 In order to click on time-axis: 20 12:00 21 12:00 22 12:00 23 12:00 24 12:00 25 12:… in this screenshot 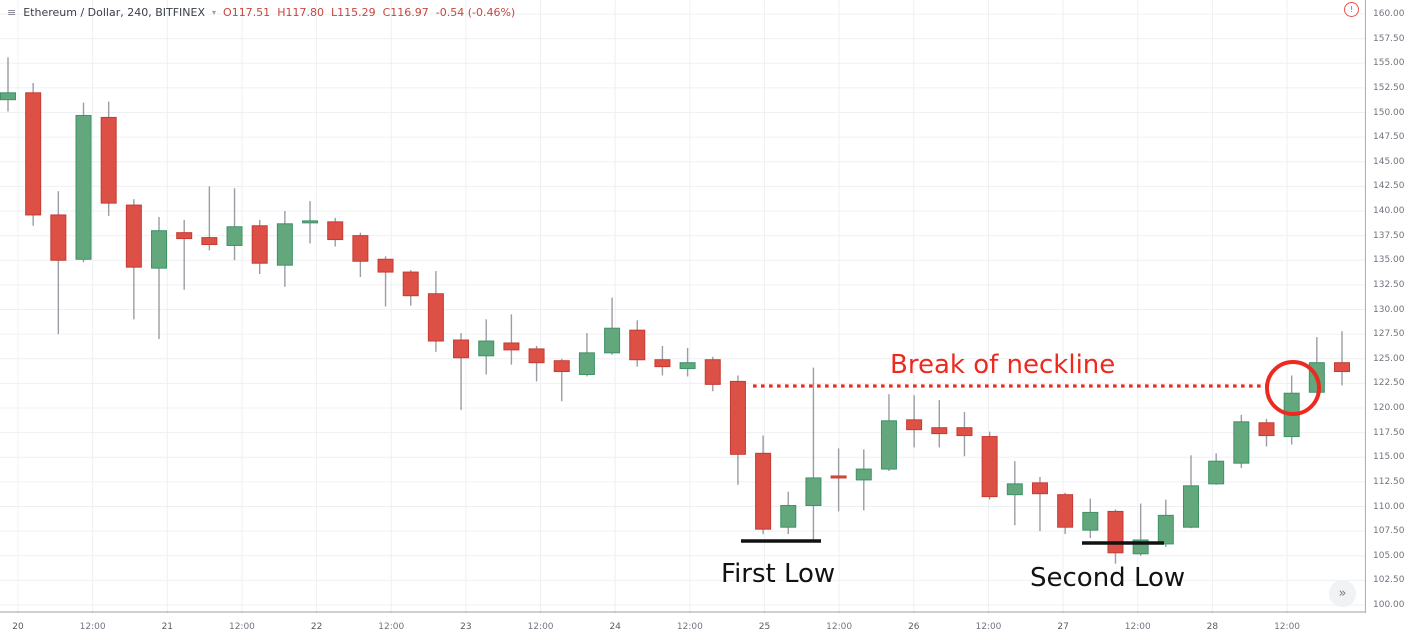, I will do `click(683, 627)`.